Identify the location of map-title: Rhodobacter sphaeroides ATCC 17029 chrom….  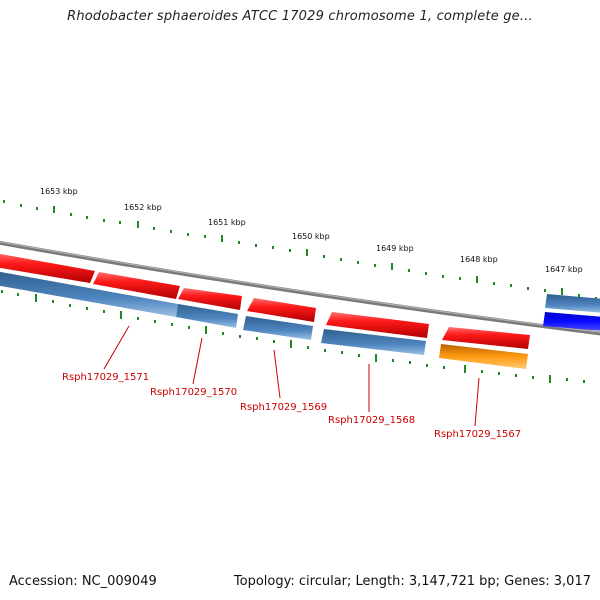
(300, 16).